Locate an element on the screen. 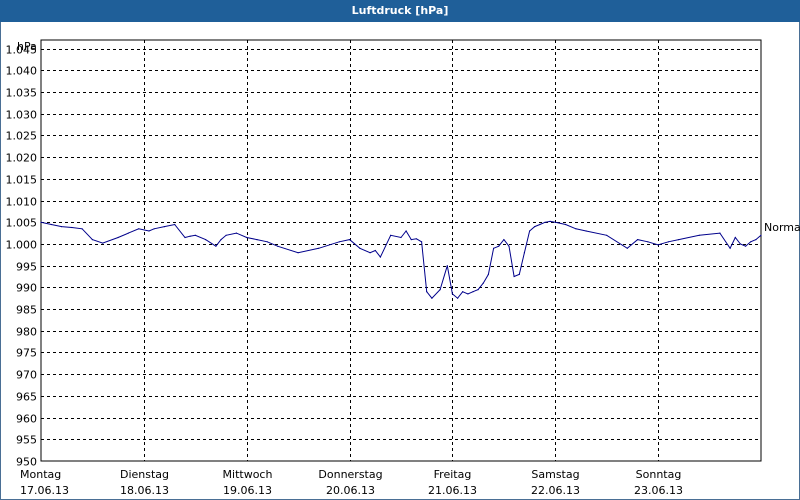 The width and height of the screenshot is (800, 500). y-tick-label: 1.040 is located at coordinates (22, 71).